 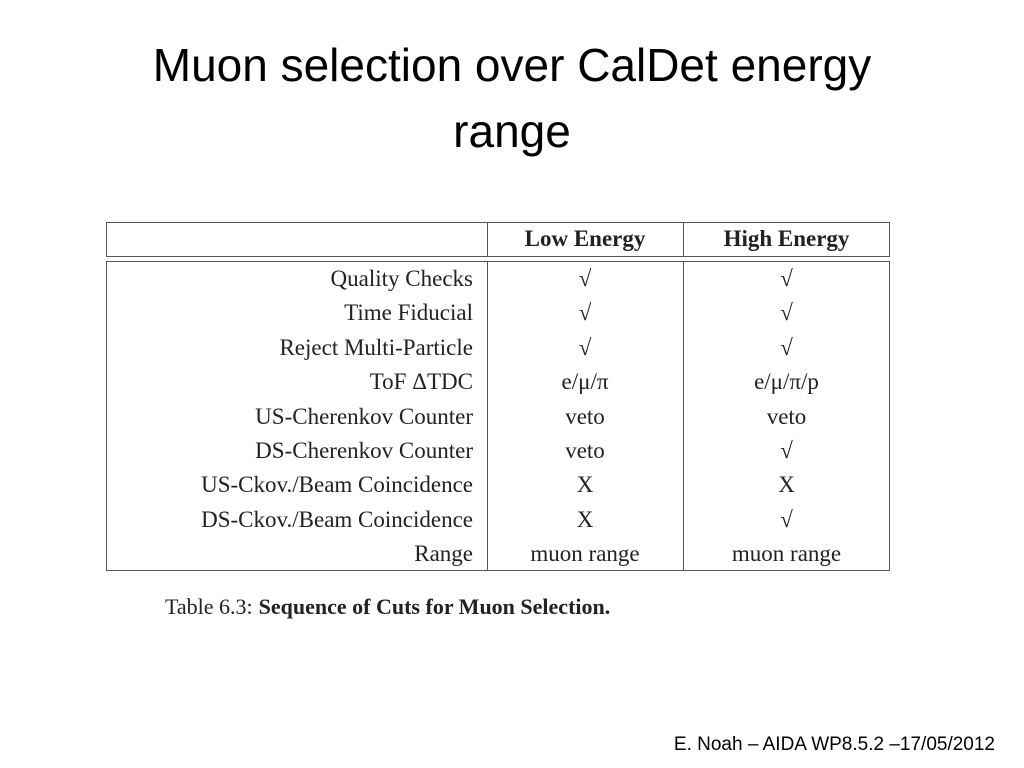 I want to click on row-label: US-Cherenkov Counter, so click(x=364, y=416).